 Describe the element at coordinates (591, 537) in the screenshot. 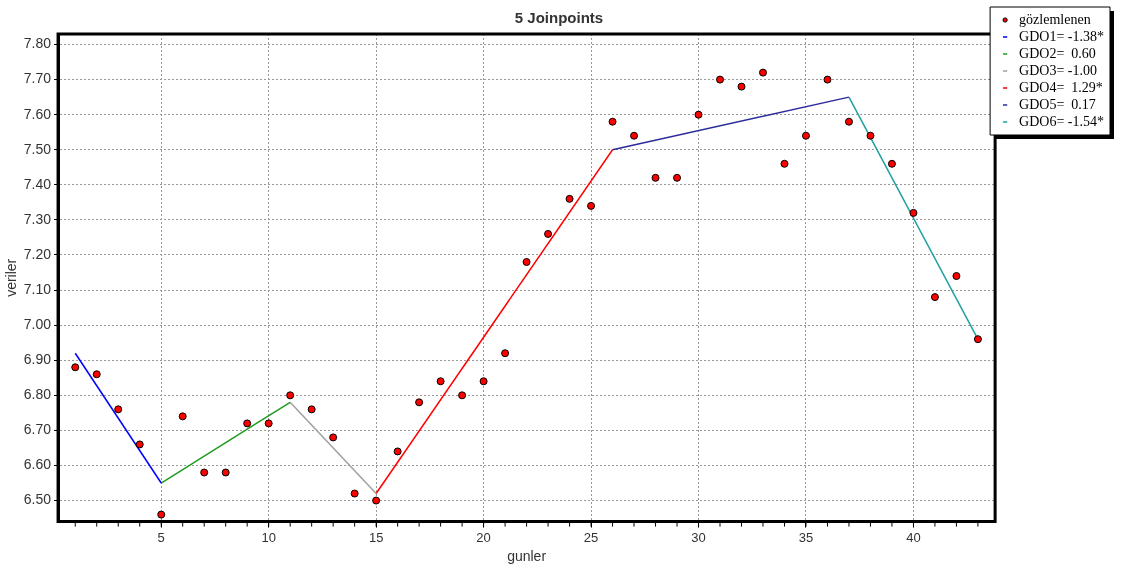

I see `x-tick-label: 25` at that location.